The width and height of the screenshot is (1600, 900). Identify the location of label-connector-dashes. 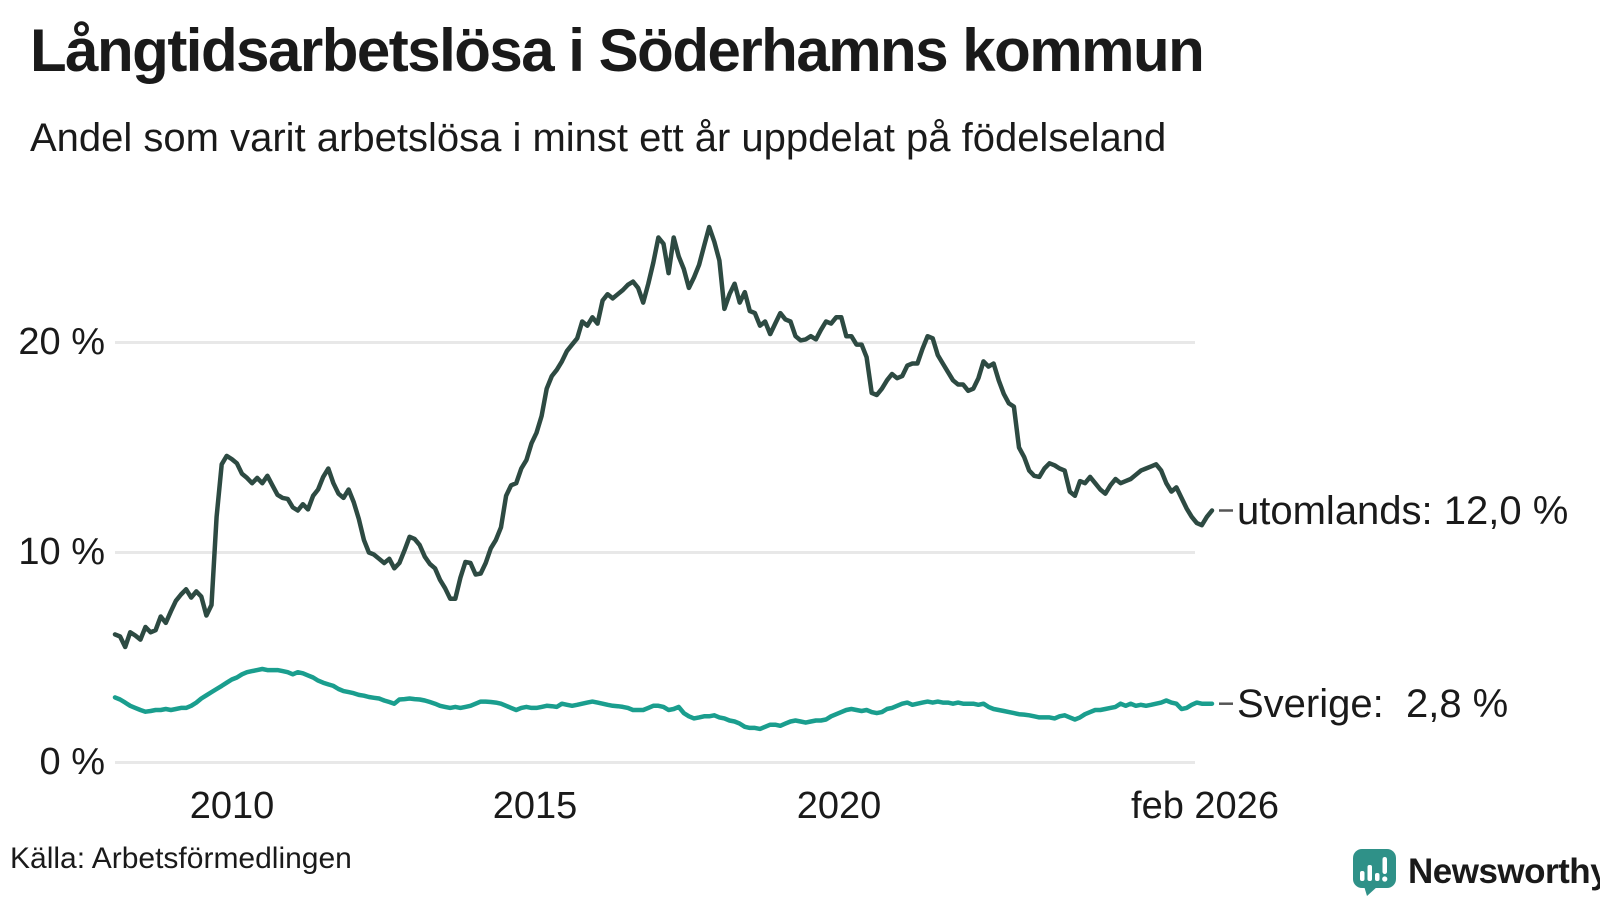
(1226, 607).